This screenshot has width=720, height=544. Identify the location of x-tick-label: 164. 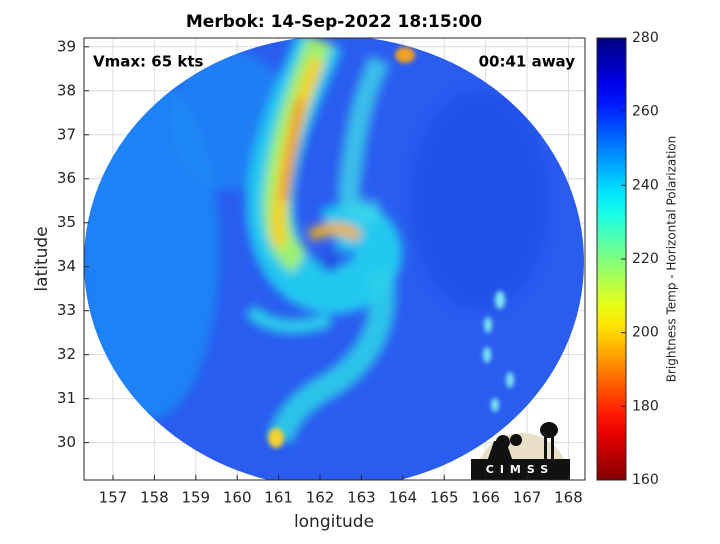
(402, 498).